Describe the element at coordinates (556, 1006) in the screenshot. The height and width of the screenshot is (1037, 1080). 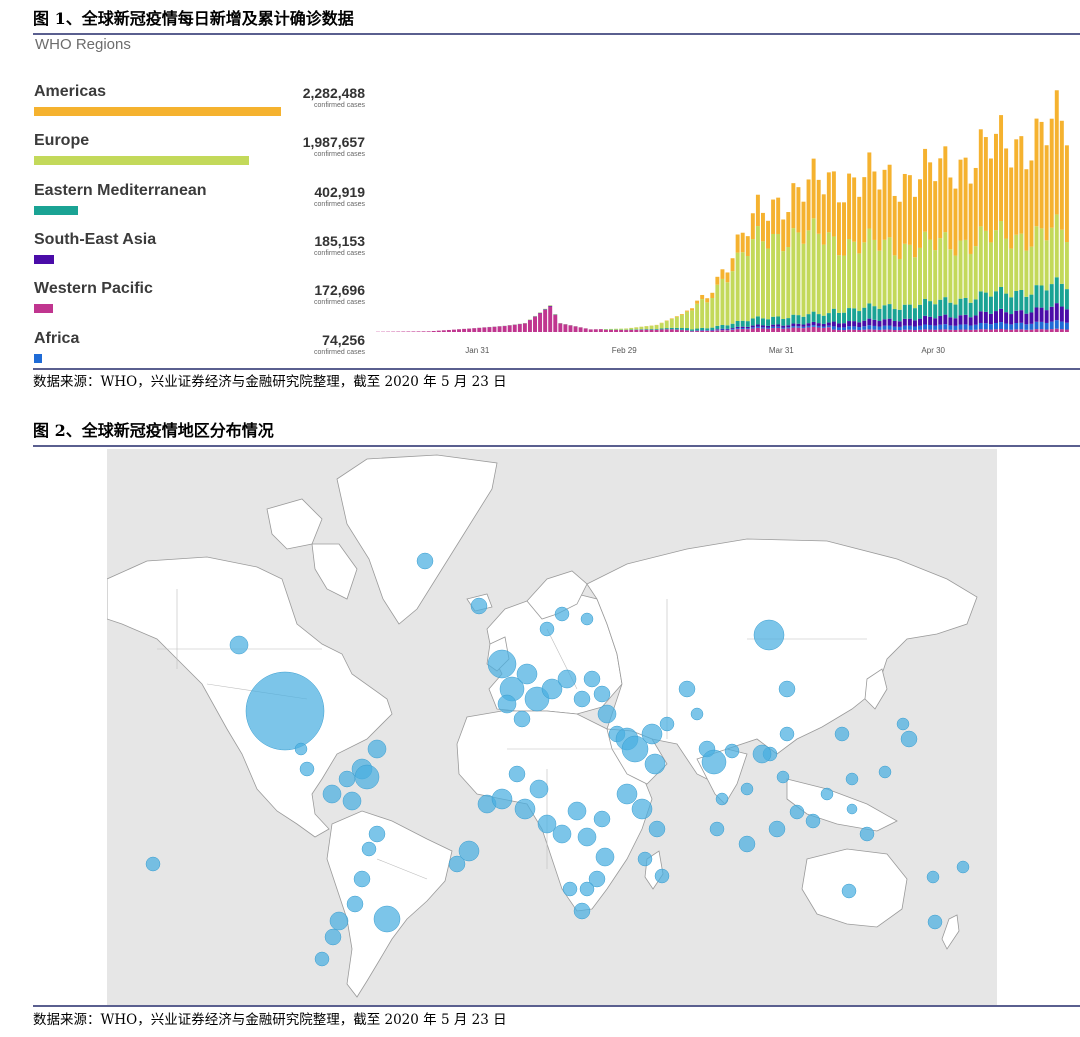
I see `figure2-bottom-rule` at that location.